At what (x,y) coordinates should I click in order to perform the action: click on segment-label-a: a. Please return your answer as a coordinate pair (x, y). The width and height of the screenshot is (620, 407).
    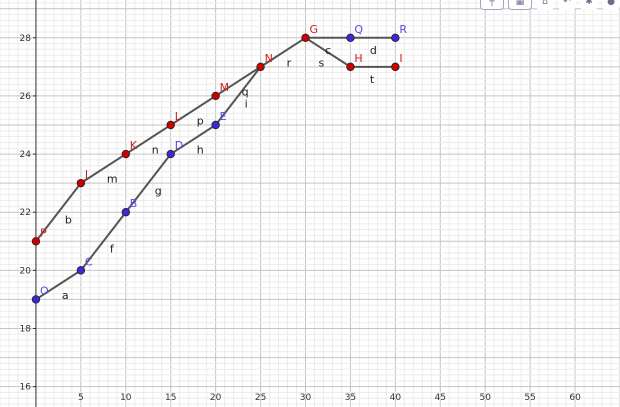
    Looking at the image, I should click on (65, 295).